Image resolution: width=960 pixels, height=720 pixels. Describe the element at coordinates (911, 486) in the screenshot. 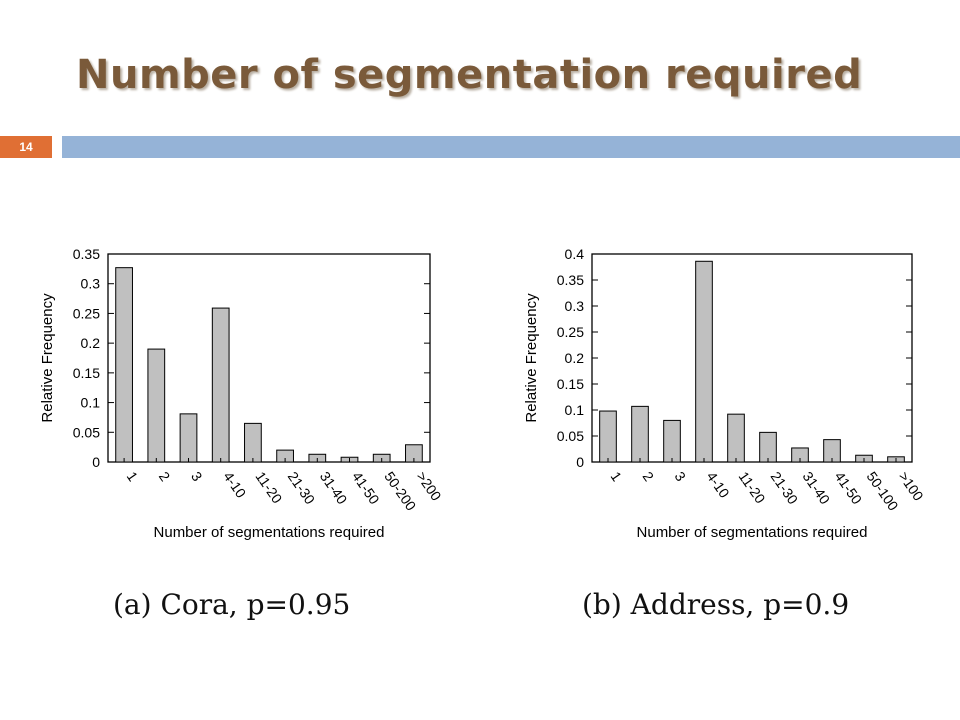

I see `x-tick-label: >100` at that location.